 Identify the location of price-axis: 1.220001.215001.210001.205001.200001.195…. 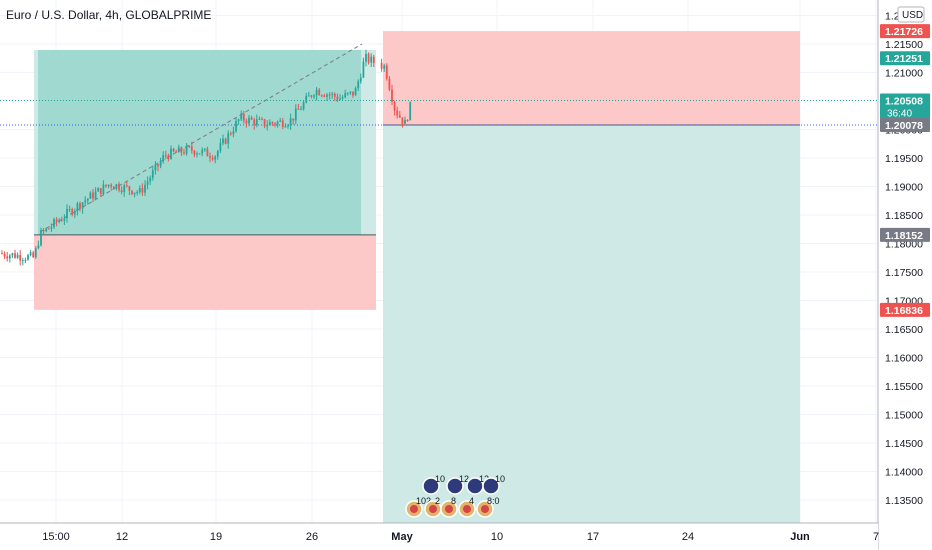
(904, 275).